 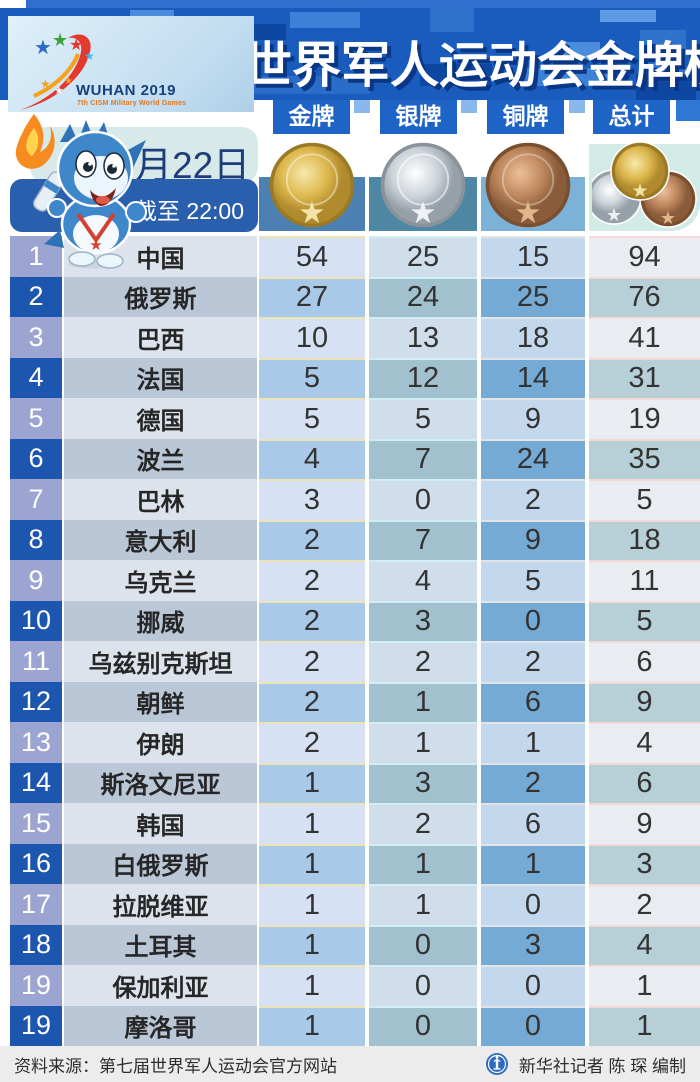 What do you see at coordinates (644, 296) in the screenshot?
I see `total-count-cell: 76` at bounding box center [644, 296].